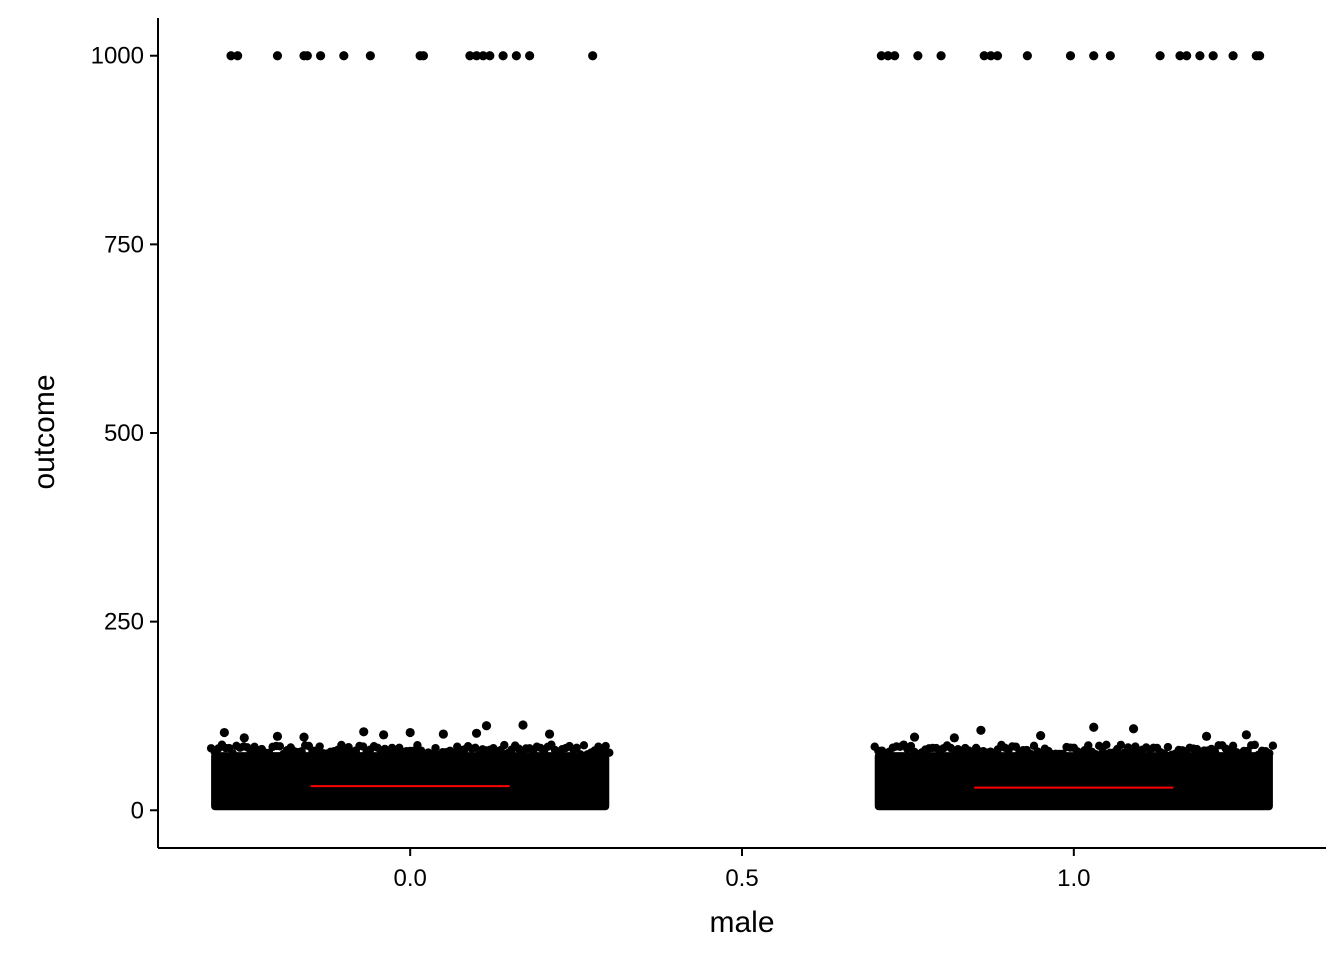 The image size is (1344, 960). I want to click on x-tick-label: 1.0, so click(1073, 878).